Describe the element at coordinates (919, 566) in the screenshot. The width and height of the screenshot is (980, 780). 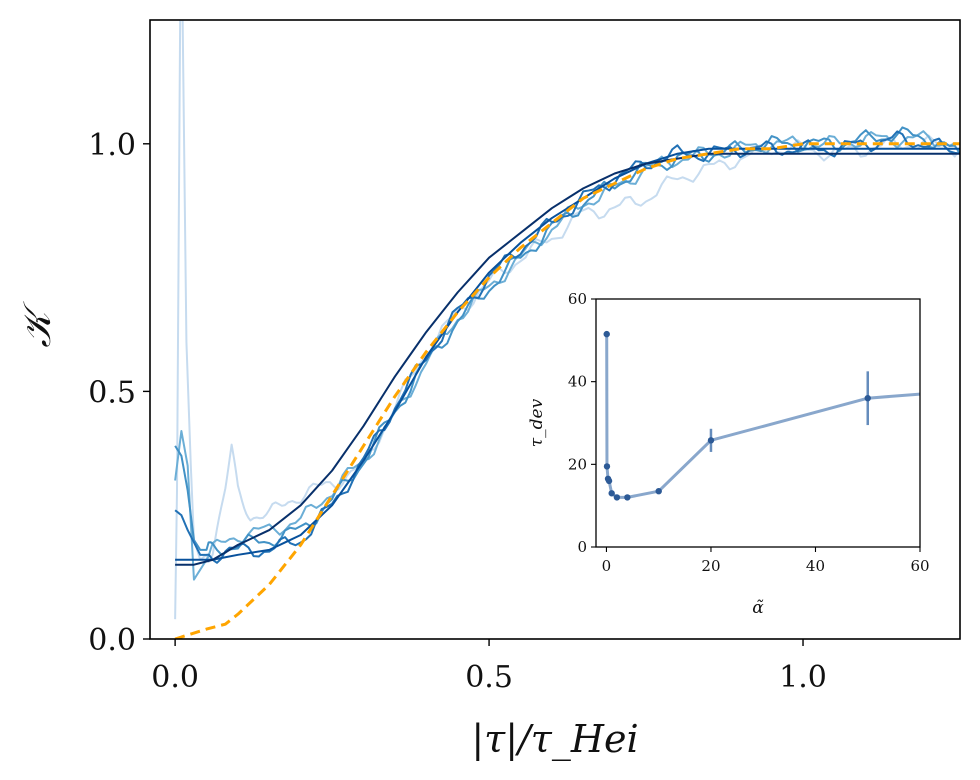
I see `inset-x-tick-label: 60` at that location.